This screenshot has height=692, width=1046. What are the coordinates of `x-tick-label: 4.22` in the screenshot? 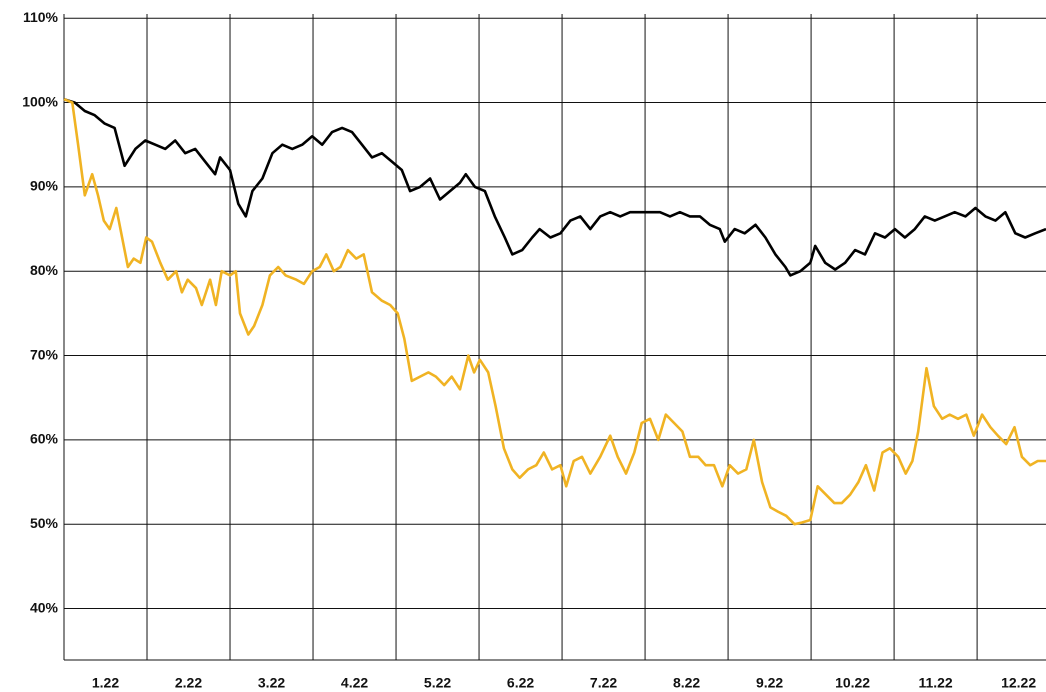 It's located at (354, 683).